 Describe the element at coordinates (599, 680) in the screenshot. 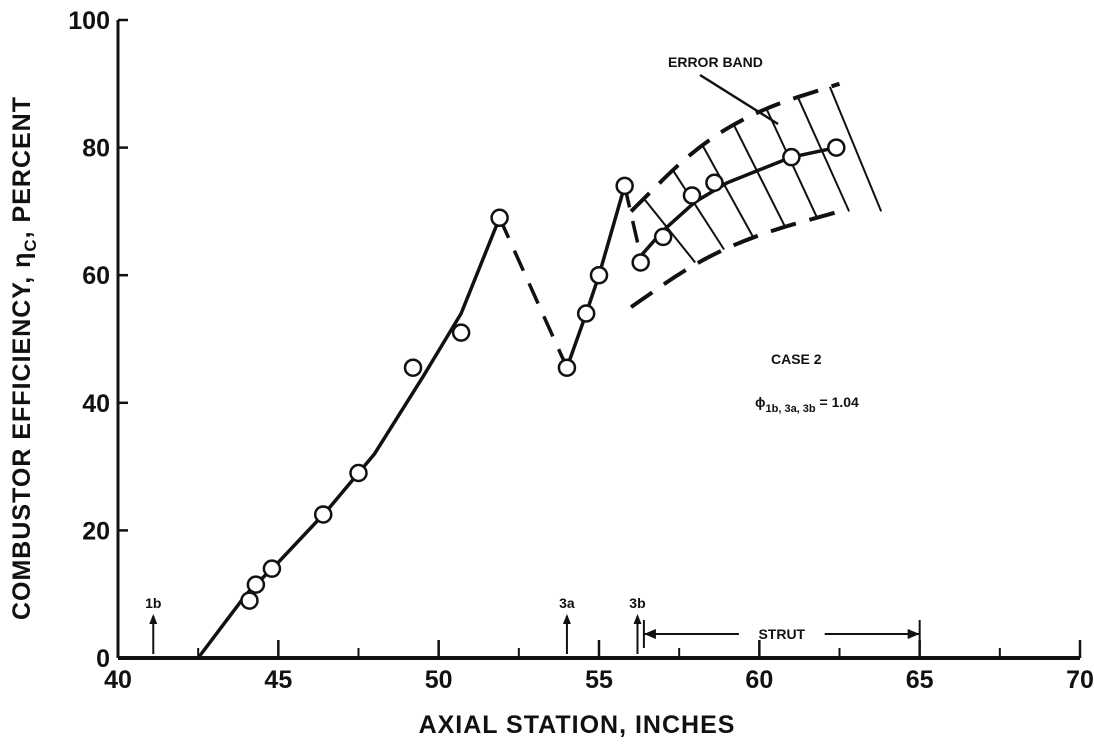

I see `x-tick-label: 55` at that location.